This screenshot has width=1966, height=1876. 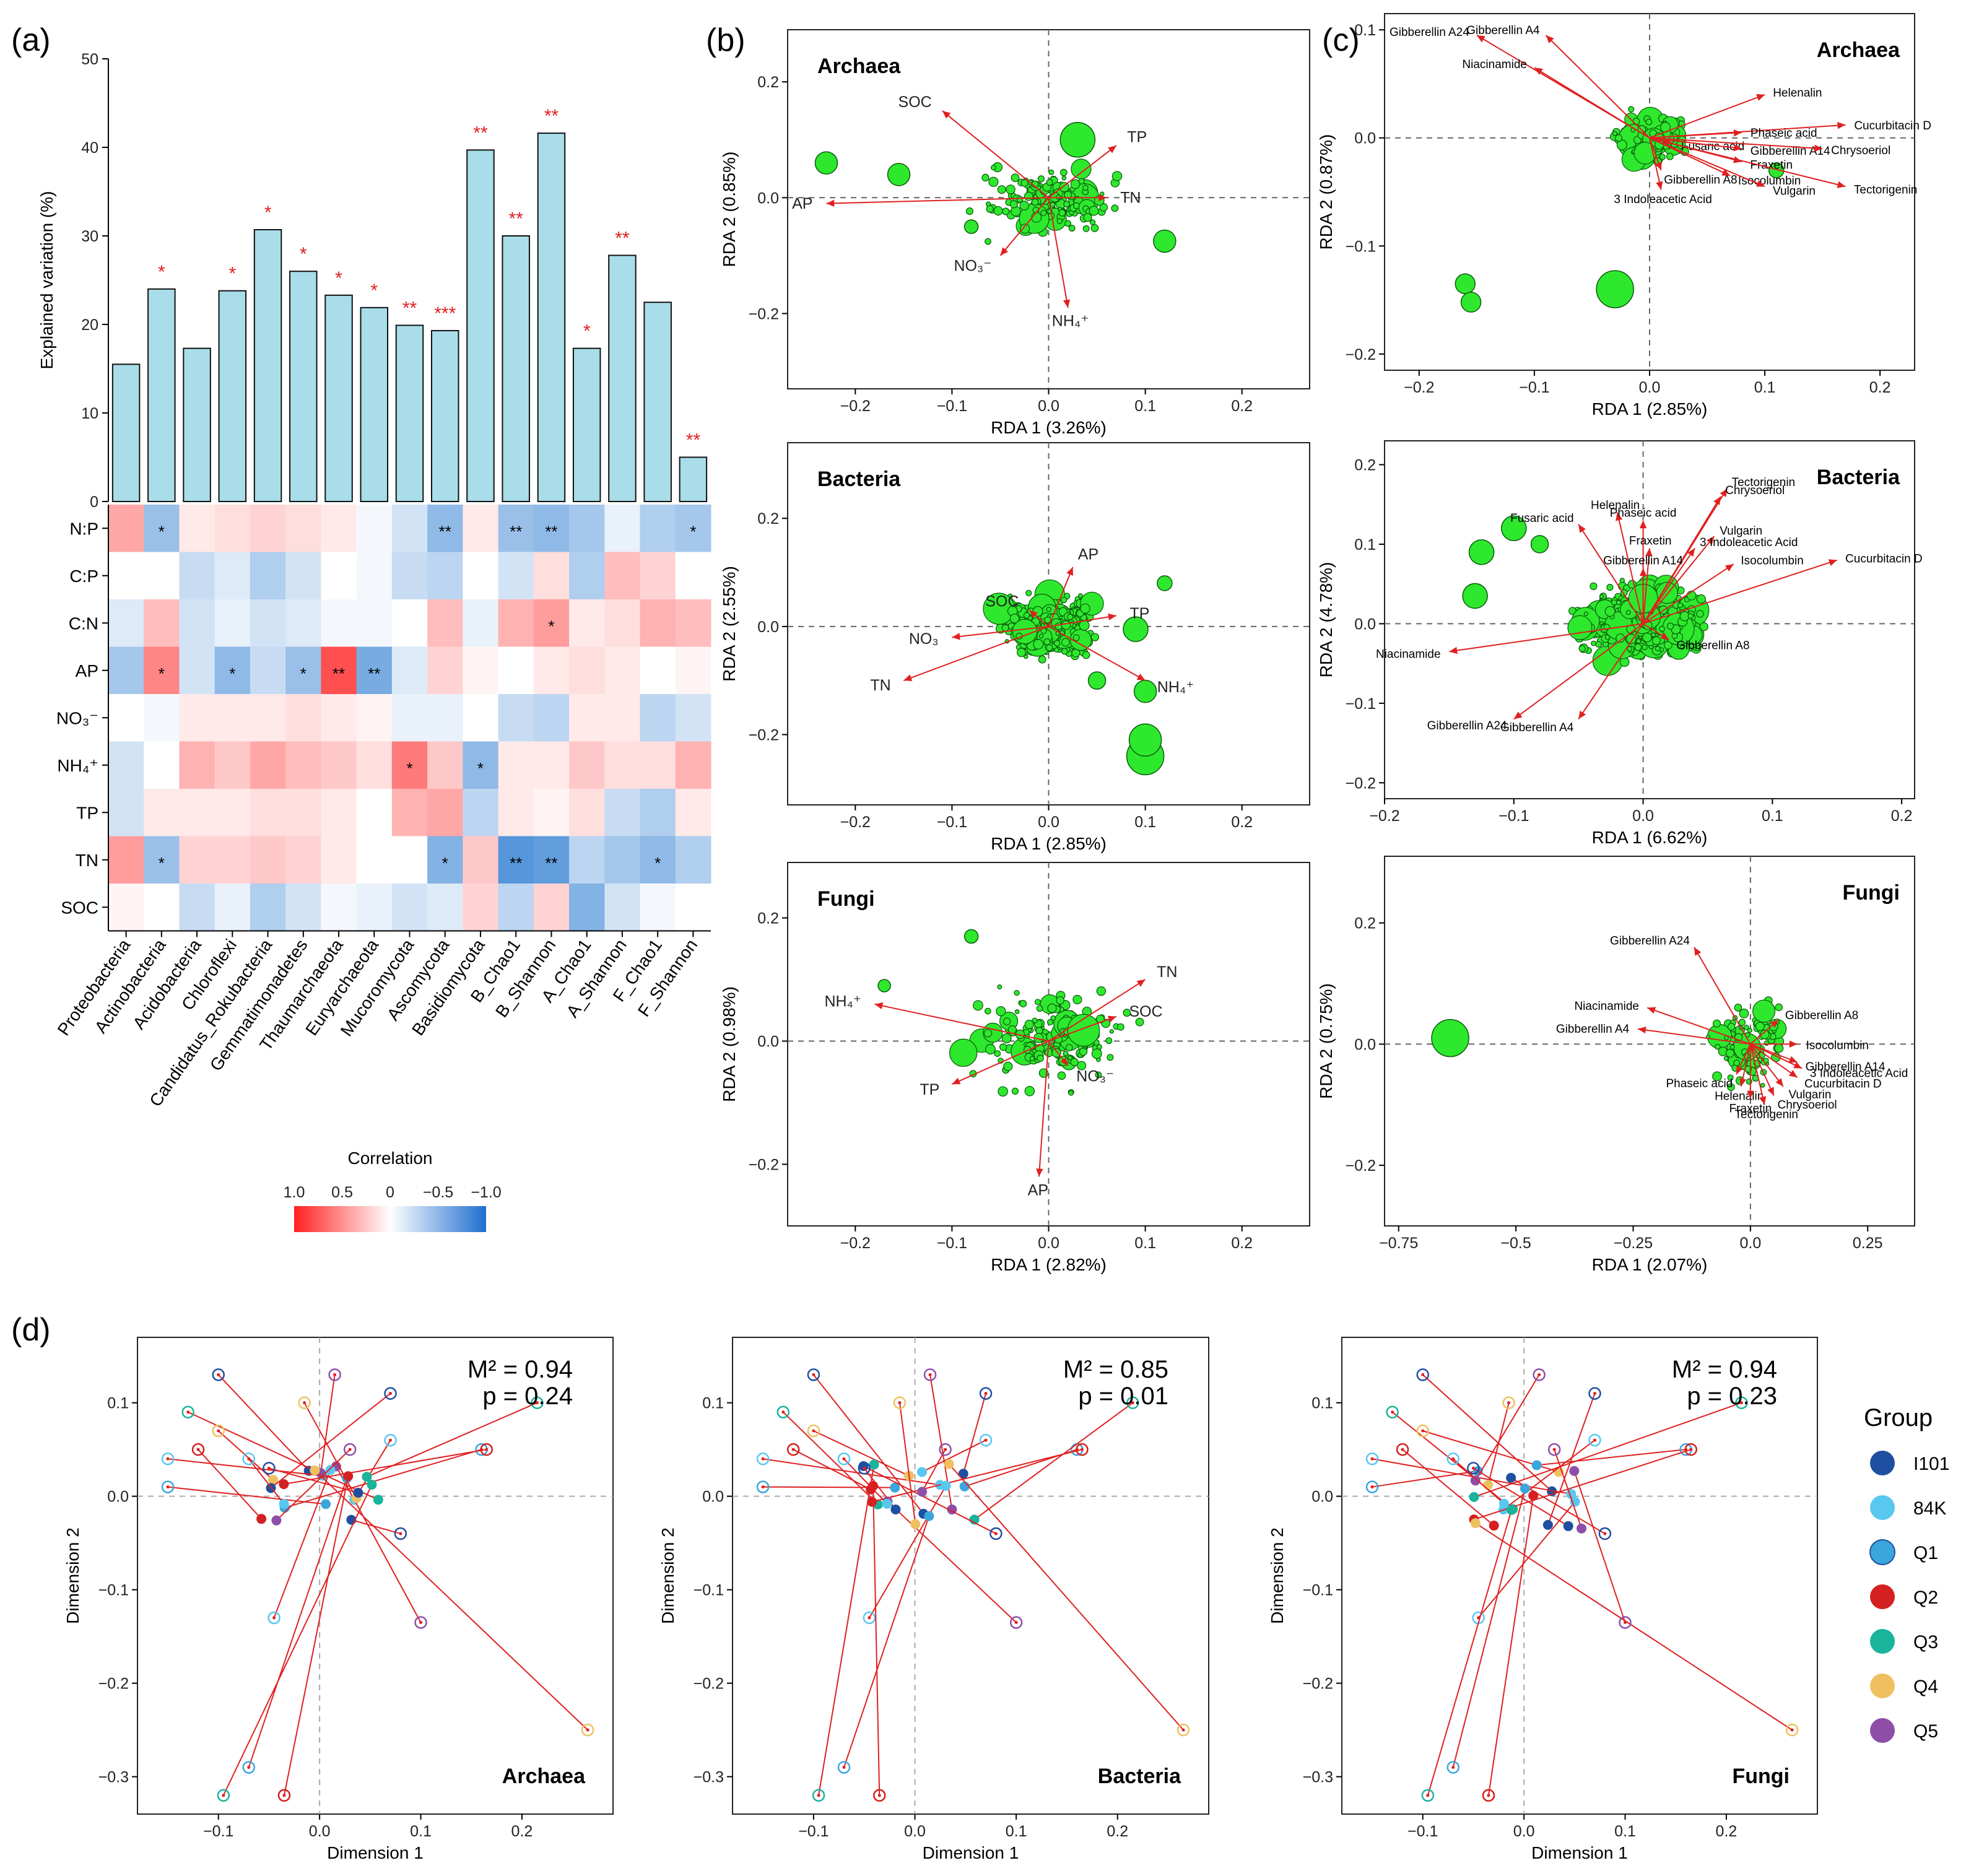 What do you see at coordinates (1860, 150) in the screenshot?
I see `vector-label: Chrysoeriol` at bounding box center [1860, 150].